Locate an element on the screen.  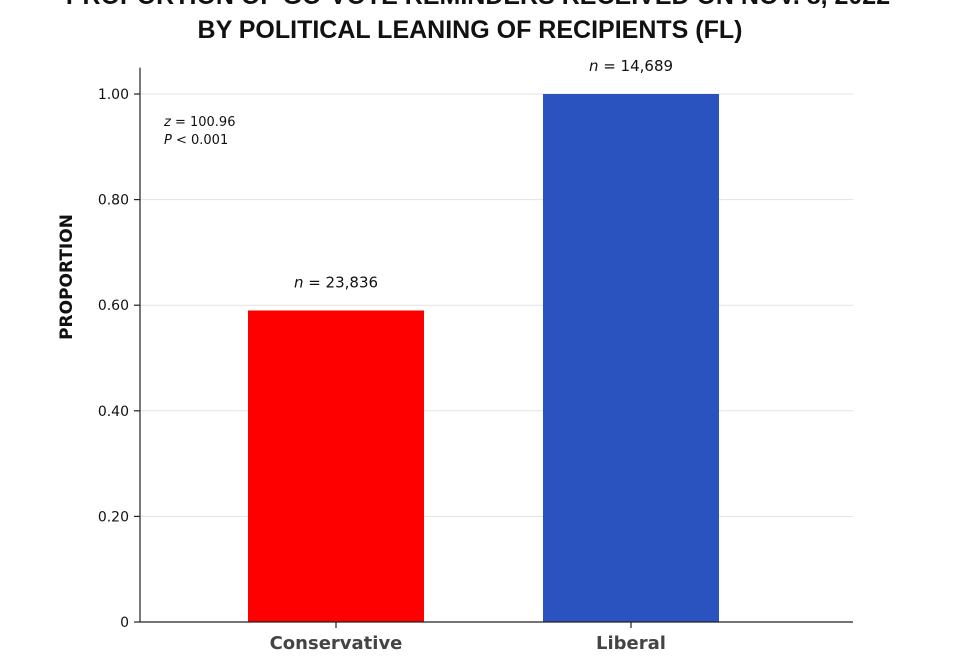
y-tick-label: 1.00 is located at coordinates (113, 95).